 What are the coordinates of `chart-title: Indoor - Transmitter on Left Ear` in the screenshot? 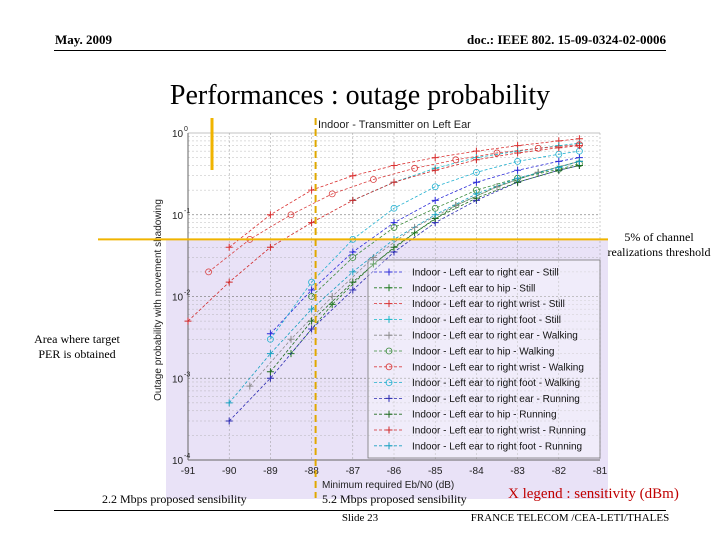 It's located at (394, 125).